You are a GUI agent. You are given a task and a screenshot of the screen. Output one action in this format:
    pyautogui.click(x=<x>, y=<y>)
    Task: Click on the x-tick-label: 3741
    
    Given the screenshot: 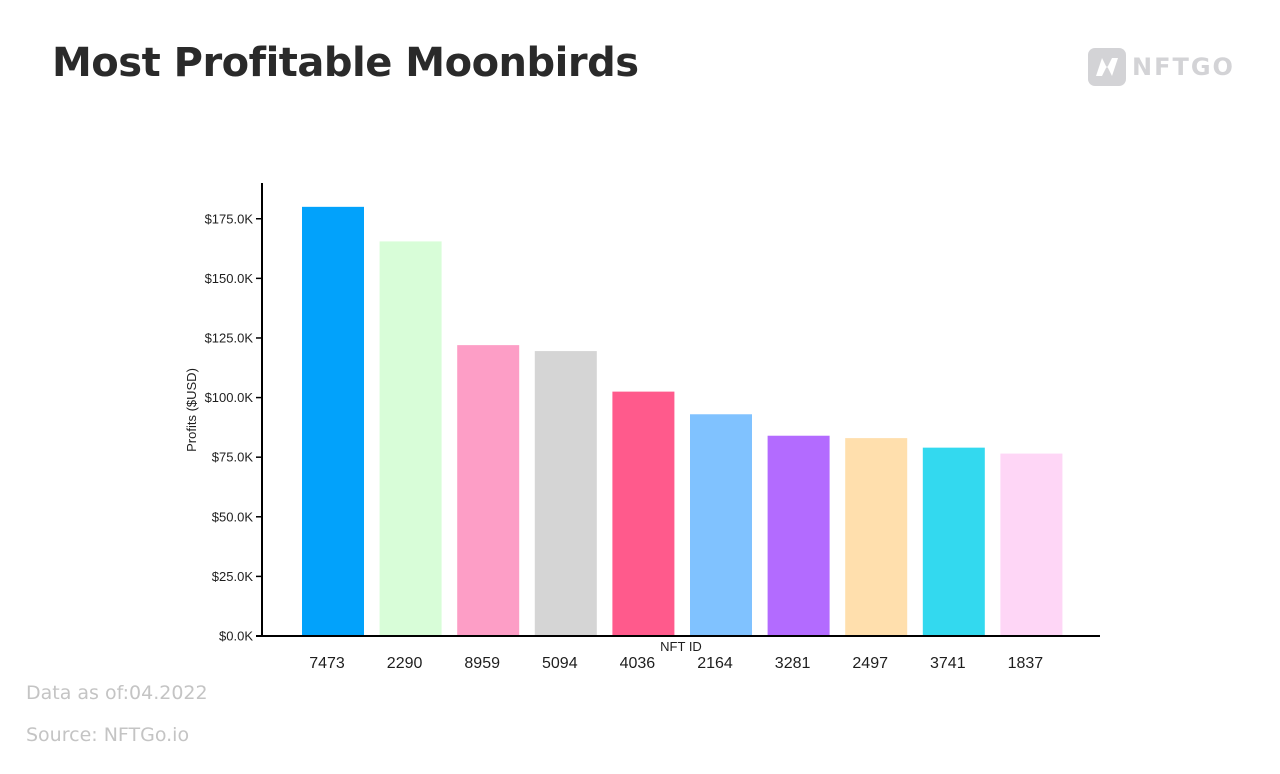 What is the action you would take?
    pyautogui.click(x=948, y=663)
    